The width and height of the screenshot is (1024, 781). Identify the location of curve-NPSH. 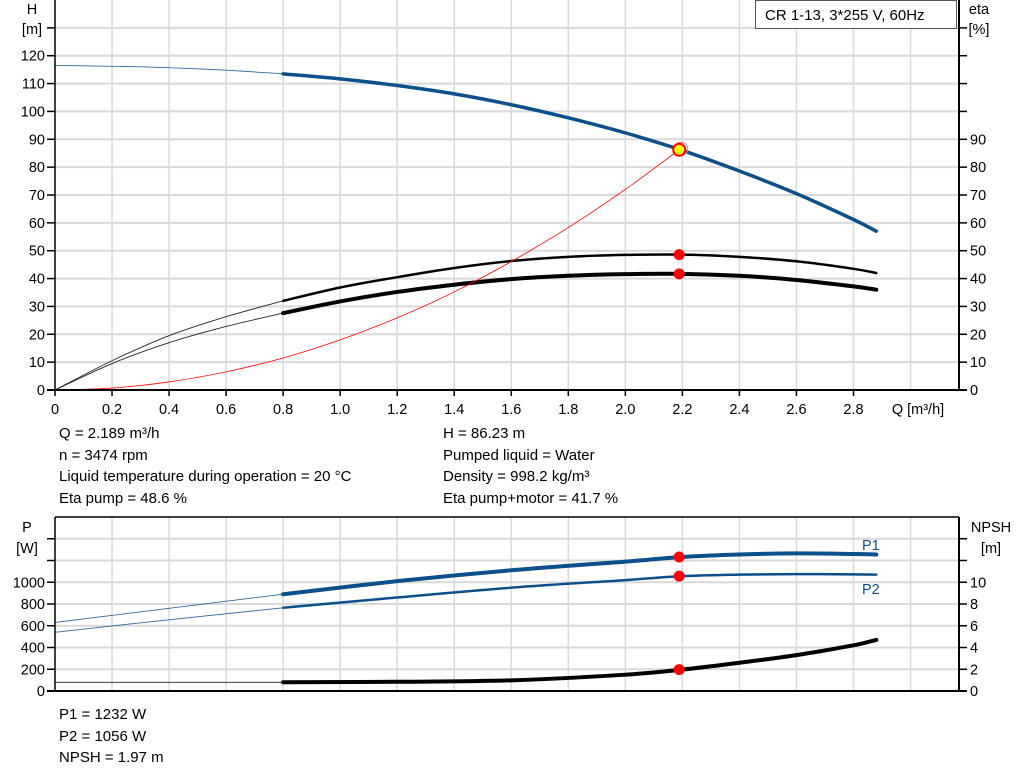
(580, 661).